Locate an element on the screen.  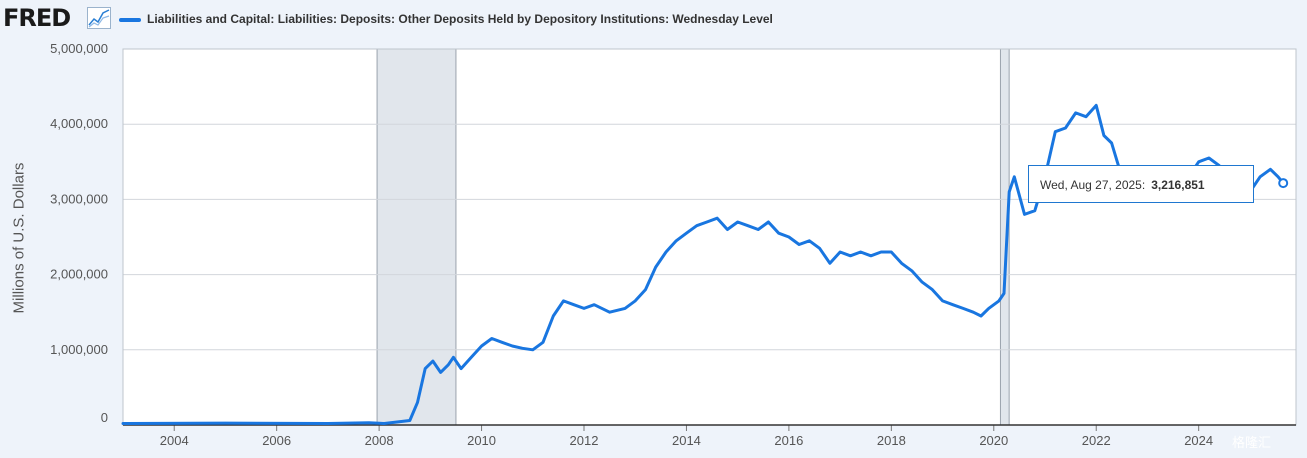
hover-point-marker is located at coordinates (1283, 183).